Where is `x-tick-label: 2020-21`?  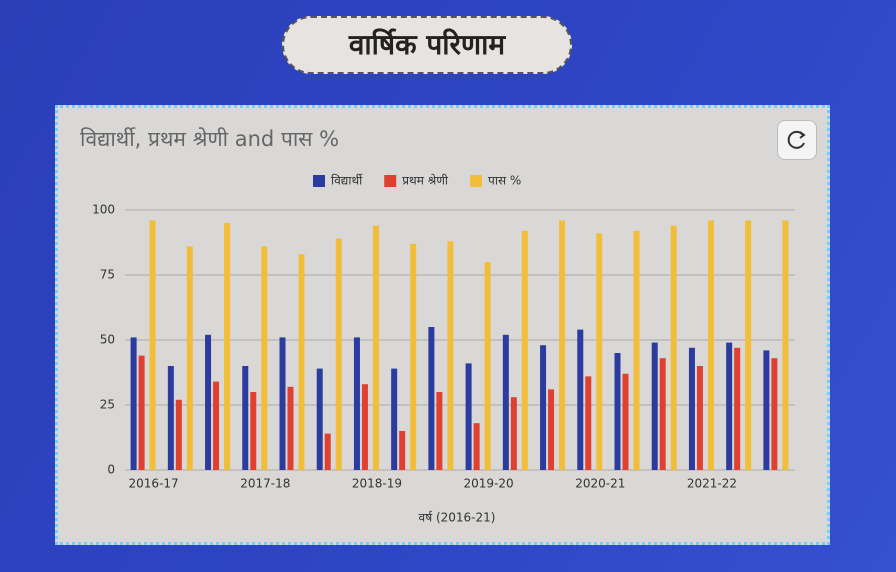
x-tick-label: 2020-21 is located at coordinates (600, 484).